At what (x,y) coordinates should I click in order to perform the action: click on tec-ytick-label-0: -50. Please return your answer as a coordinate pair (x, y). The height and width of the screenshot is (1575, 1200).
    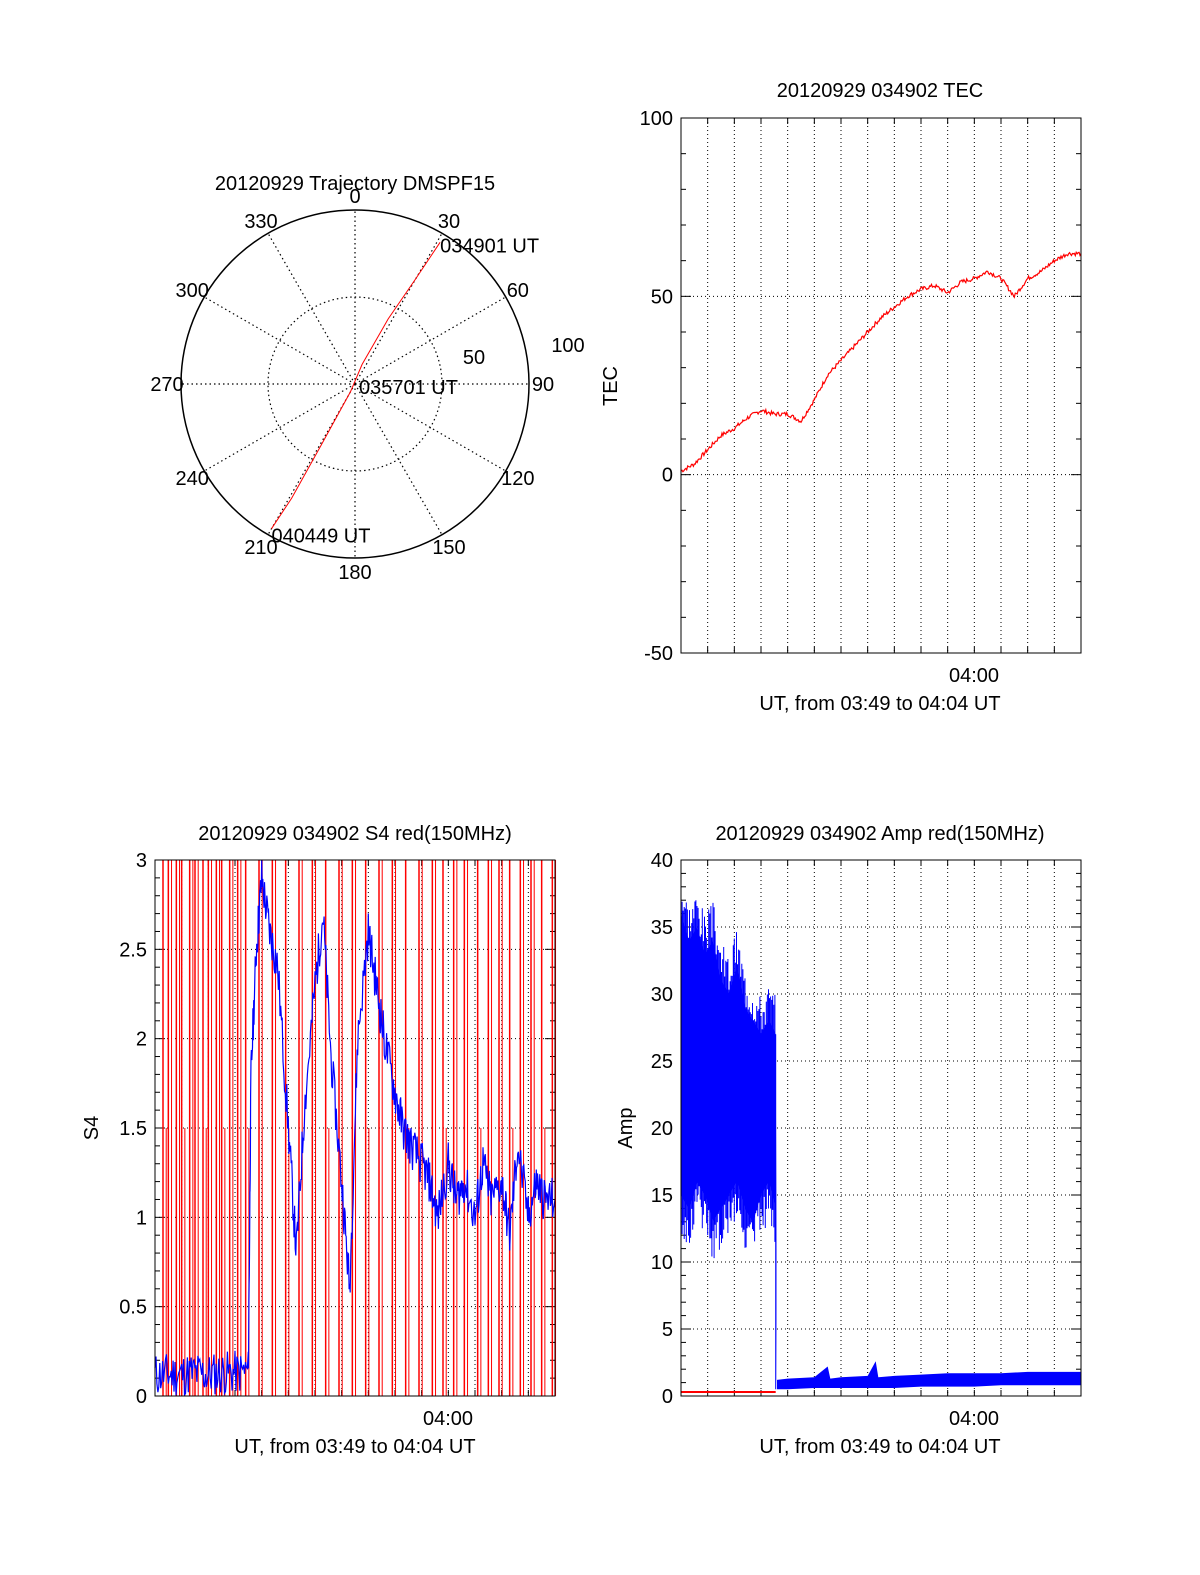
    Looking at the image, I should click on (658, 654).